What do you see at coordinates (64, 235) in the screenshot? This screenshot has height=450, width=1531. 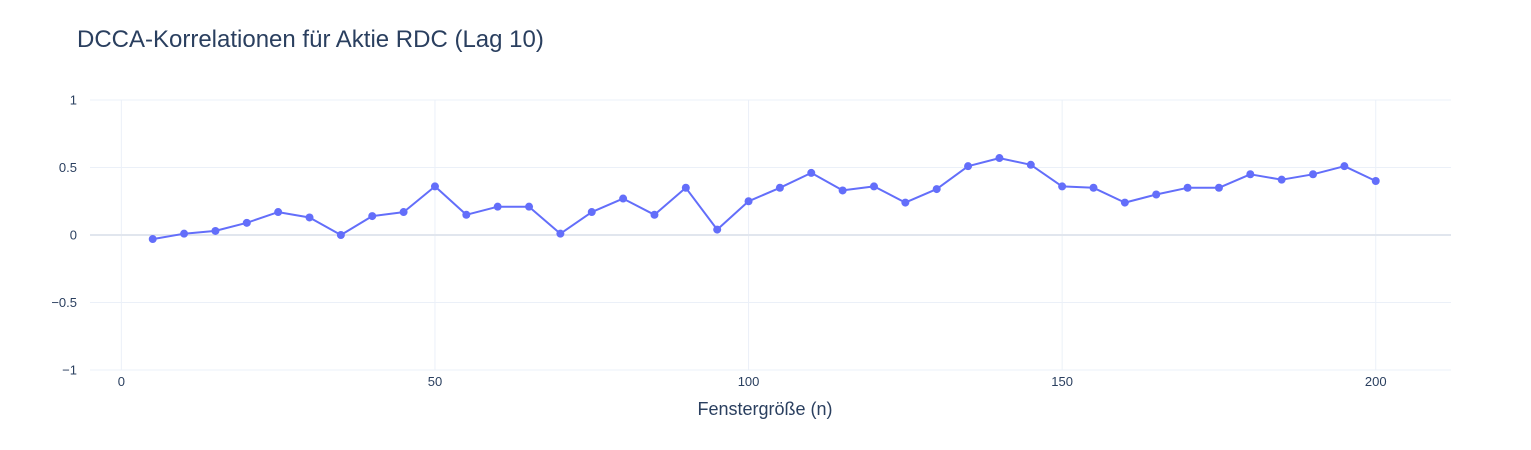 I see `y-axis-ticks: −1 −0.5 0 0.5 1` at bounding box center [64, 235].